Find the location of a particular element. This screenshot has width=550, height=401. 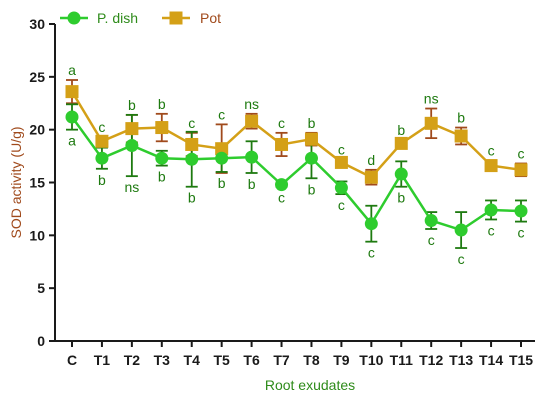

y-tick-label: 10 is located at coordinates (37, 235).